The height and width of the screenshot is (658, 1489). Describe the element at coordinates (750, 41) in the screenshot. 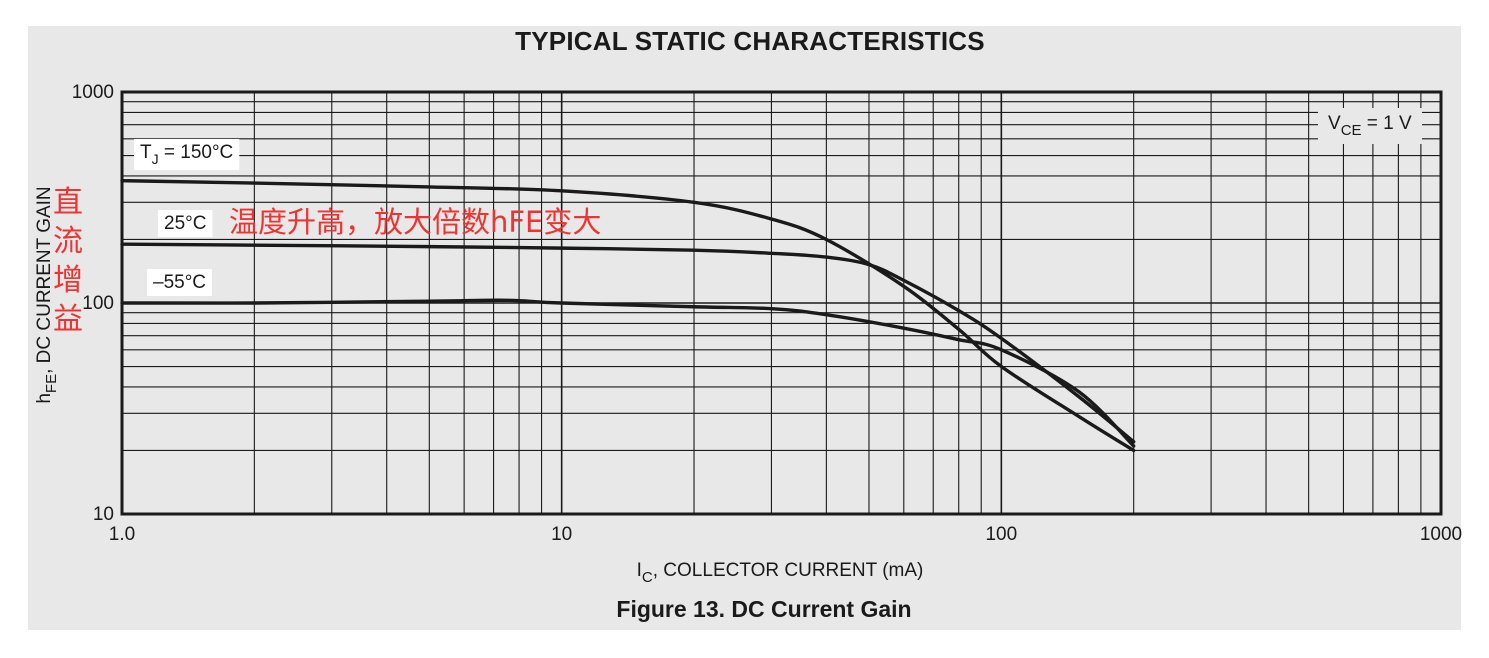

I see `chart-title: TYPICAL STATIC CHARACTERISTICS` at that location.